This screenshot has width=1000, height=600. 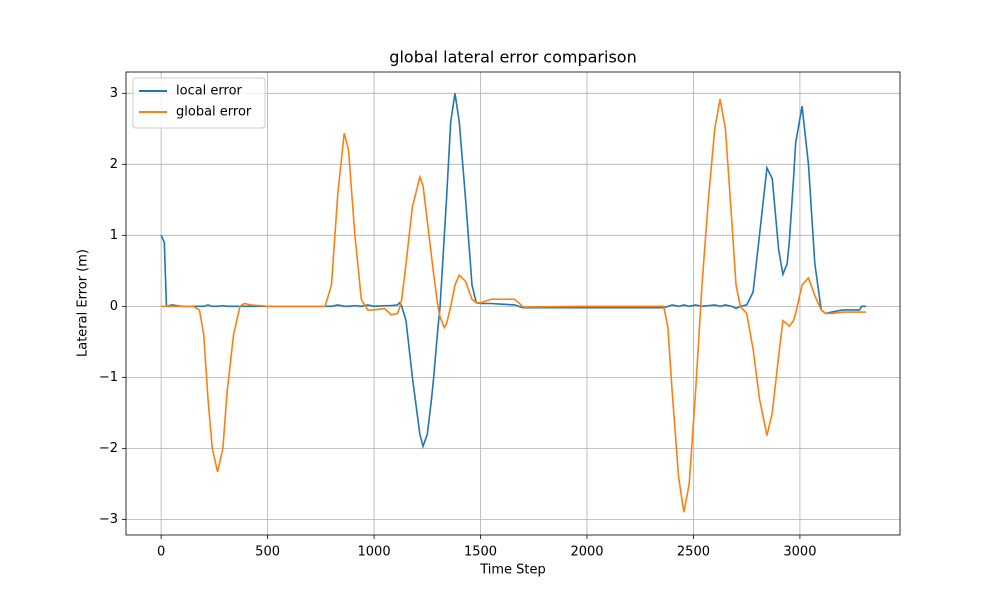 I want to click on x-tick-label: 3000, so click(x=799, y=552).